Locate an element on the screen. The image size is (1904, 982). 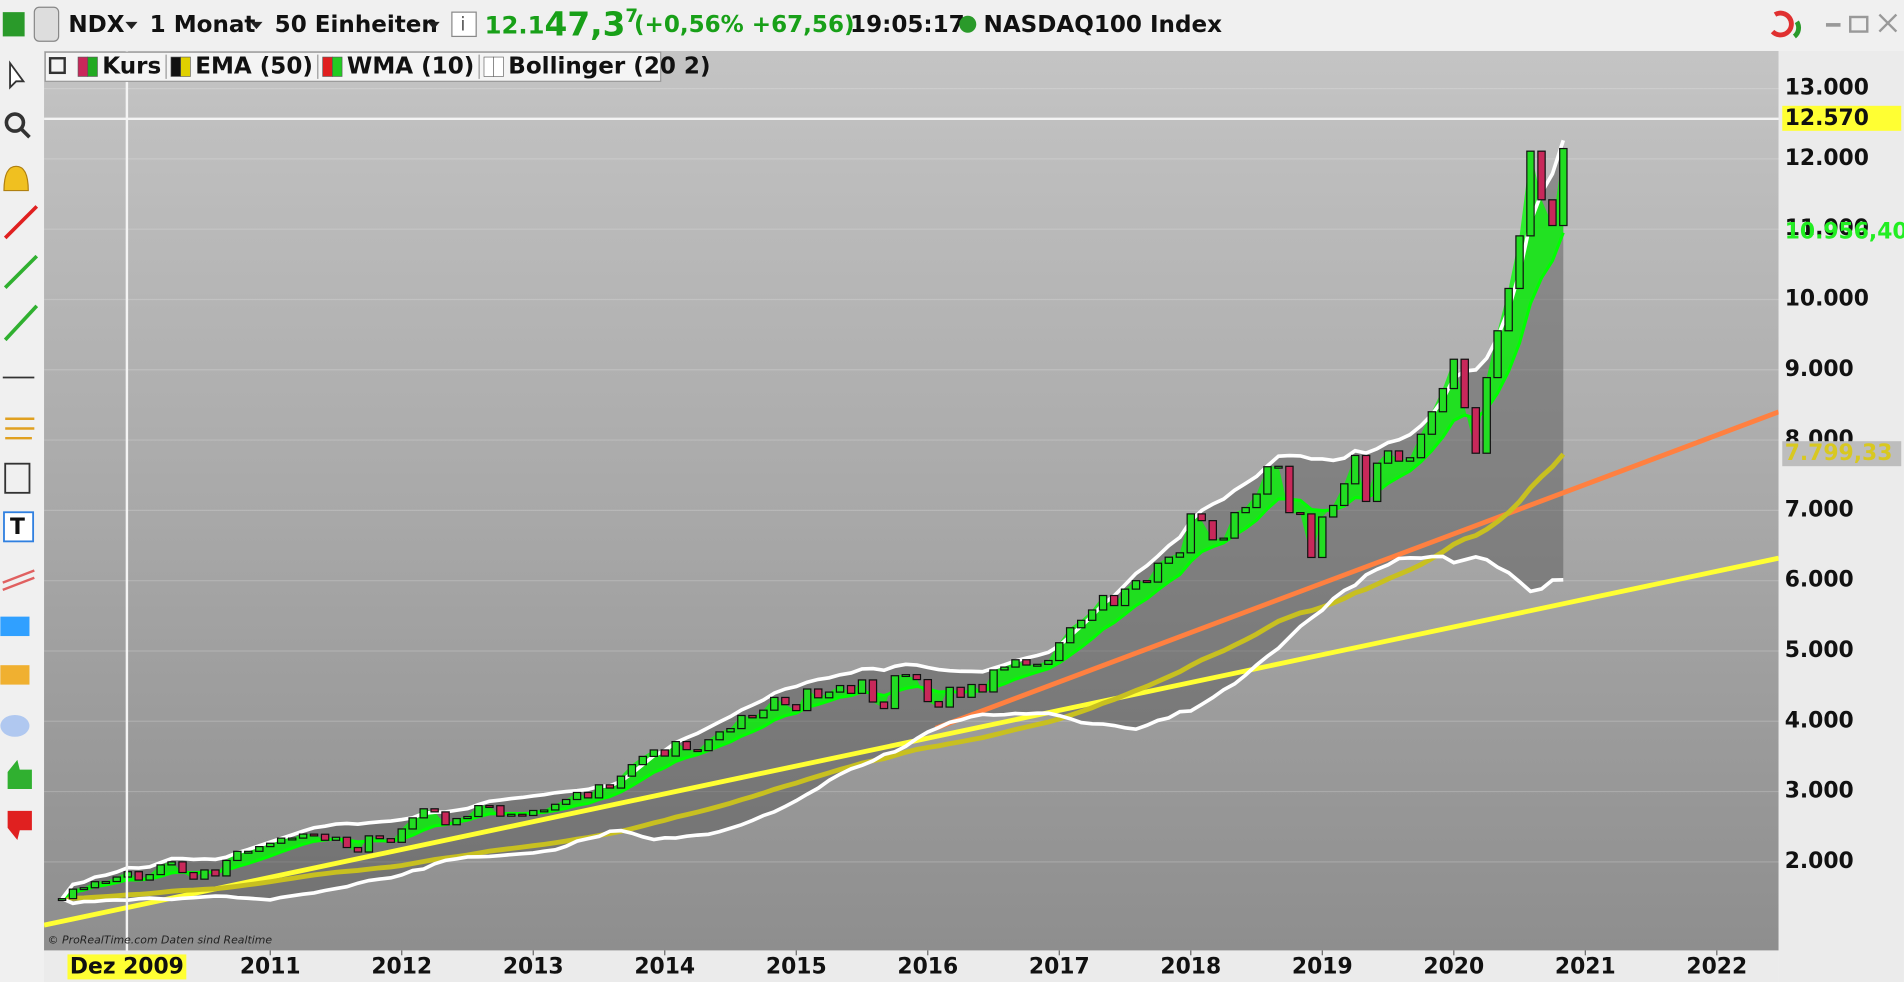
tool-delete is located at coordinates (17, 478).